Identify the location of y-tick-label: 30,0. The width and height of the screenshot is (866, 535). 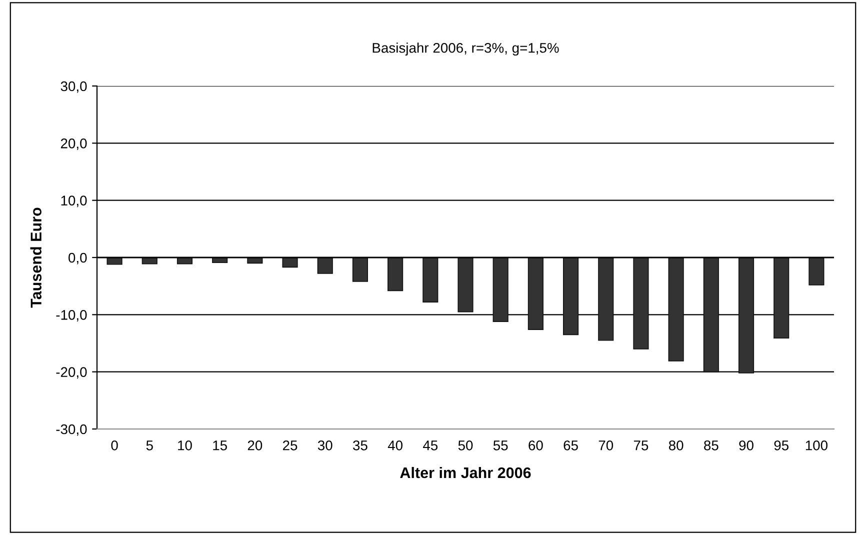
(73, 87).